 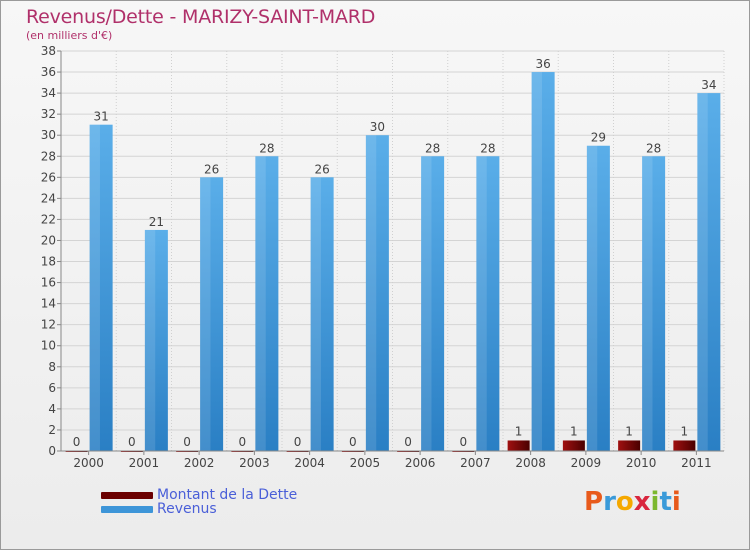 What do you see at coordinates (309, 463) in the screenshot?
I see `x-tick-label: 2004` at bounding box center [309, 463].